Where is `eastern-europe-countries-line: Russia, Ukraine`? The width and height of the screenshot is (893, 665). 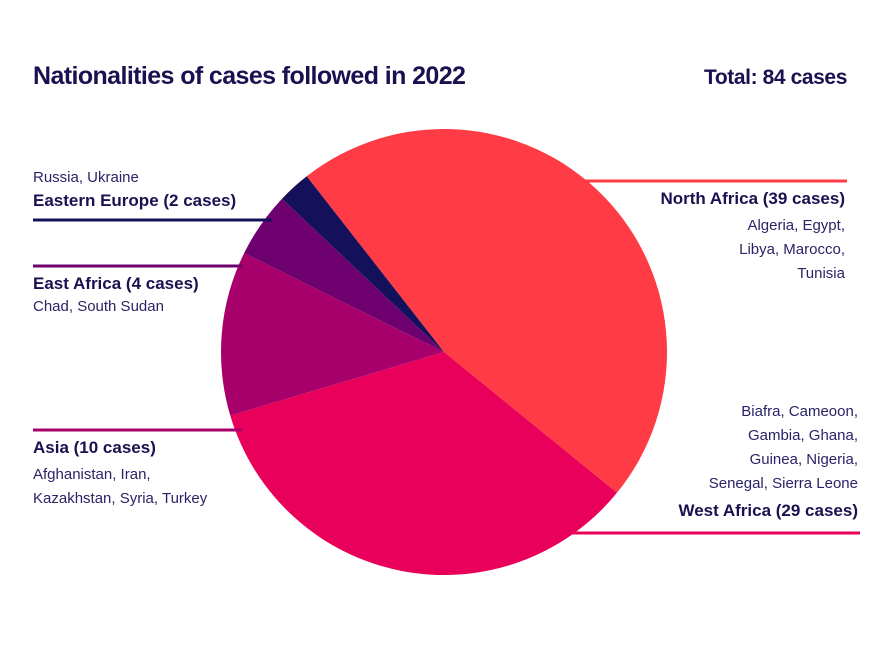 eastern-europe-countries-line: Russia, Ukraine is located at coordinates (86, 177).